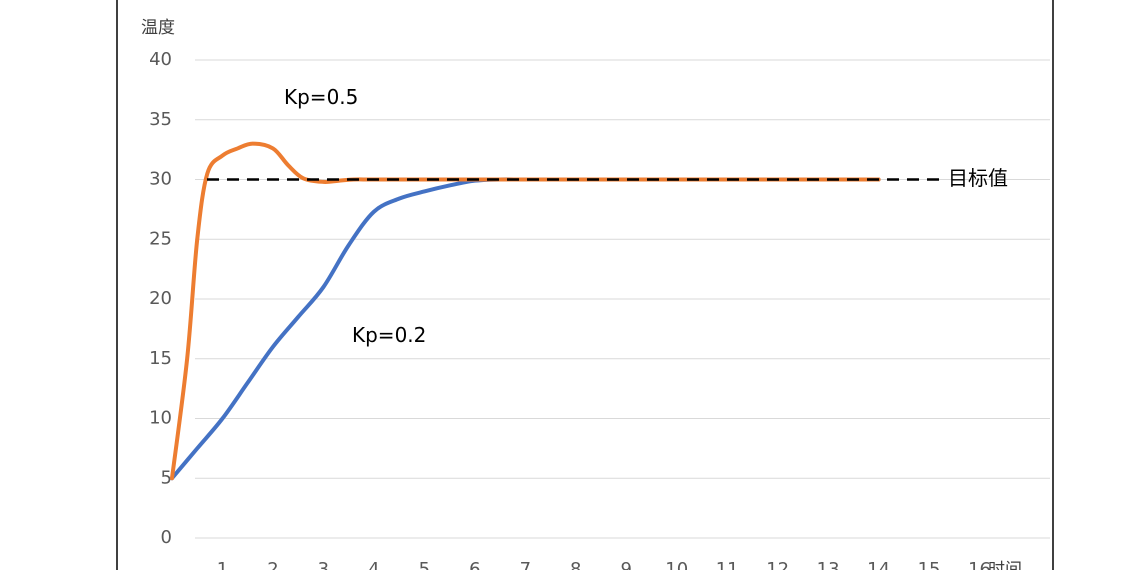 This screenshot has height=574, width=1134. What do you see at coordinates (373, 564) in the screenshot?
I see `x-tick-label: 4` at bounding box center [373, 564].